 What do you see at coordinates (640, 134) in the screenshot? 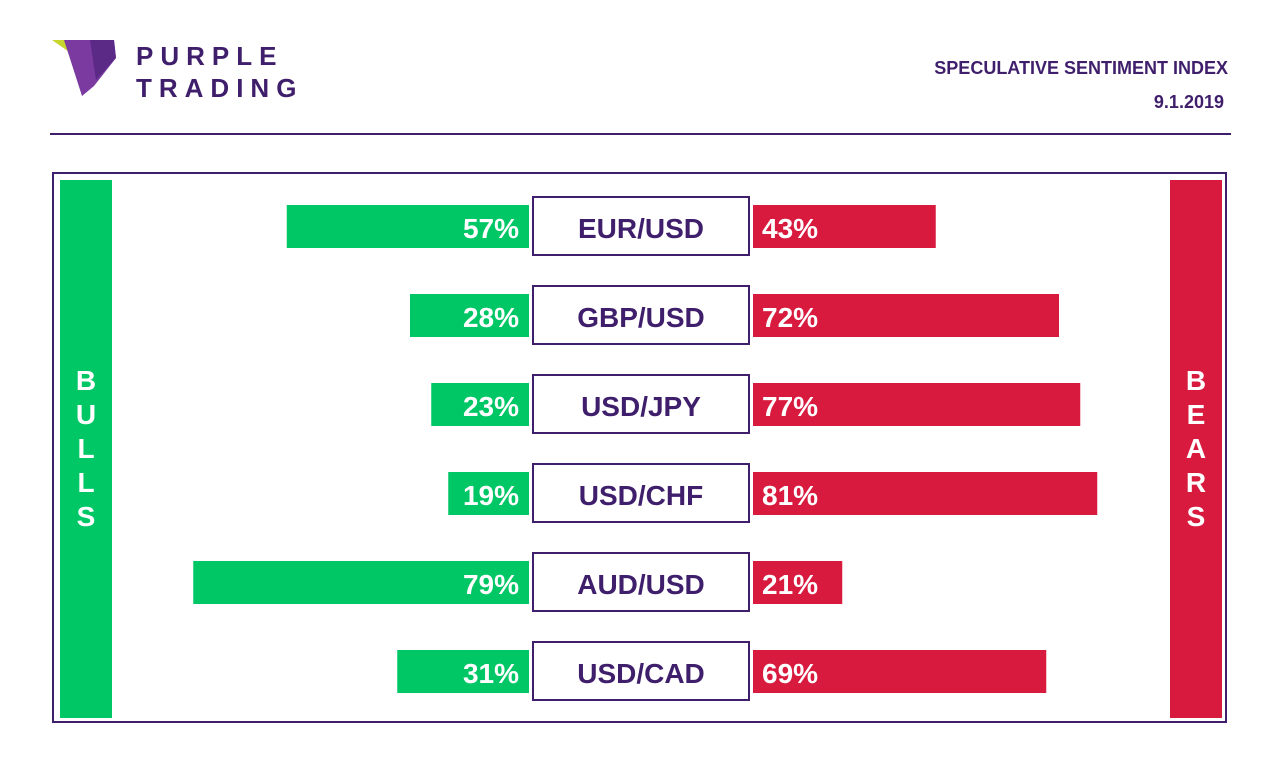
I see `header-divider` at bounding box center [640, 134].